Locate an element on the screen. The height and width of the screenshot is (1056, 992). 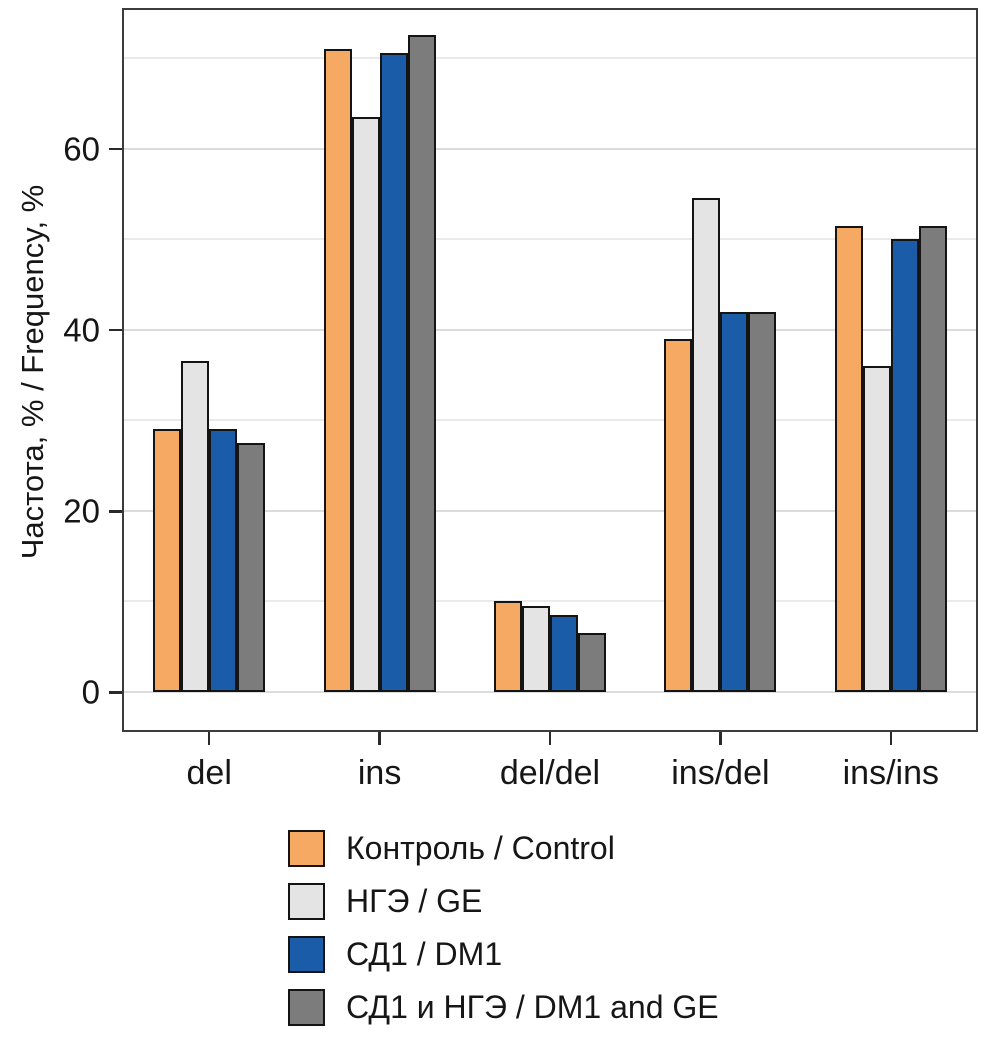
bar-del/del-series-0 is located at coordinates (508, 646).